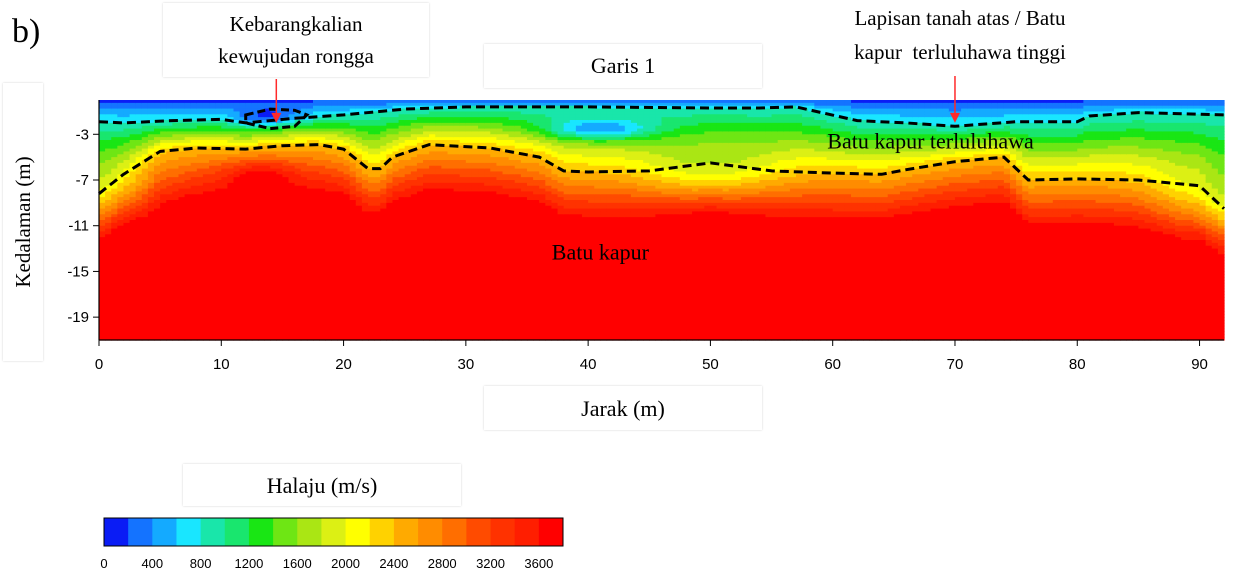 The image size is (1234, 575). Describe the element at coordinates (82, 180) in the screenshot. I see `y-tick-label: -7` at that location.